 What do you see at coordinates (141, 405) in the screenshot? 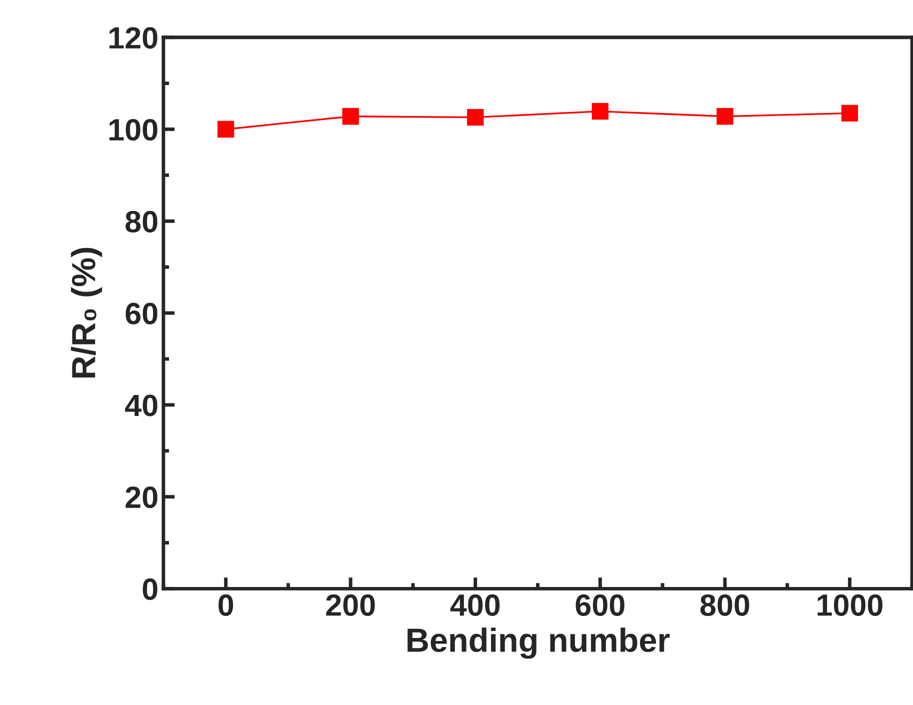
I see `y-tick-label: 40` at bounding box center [141, 405].